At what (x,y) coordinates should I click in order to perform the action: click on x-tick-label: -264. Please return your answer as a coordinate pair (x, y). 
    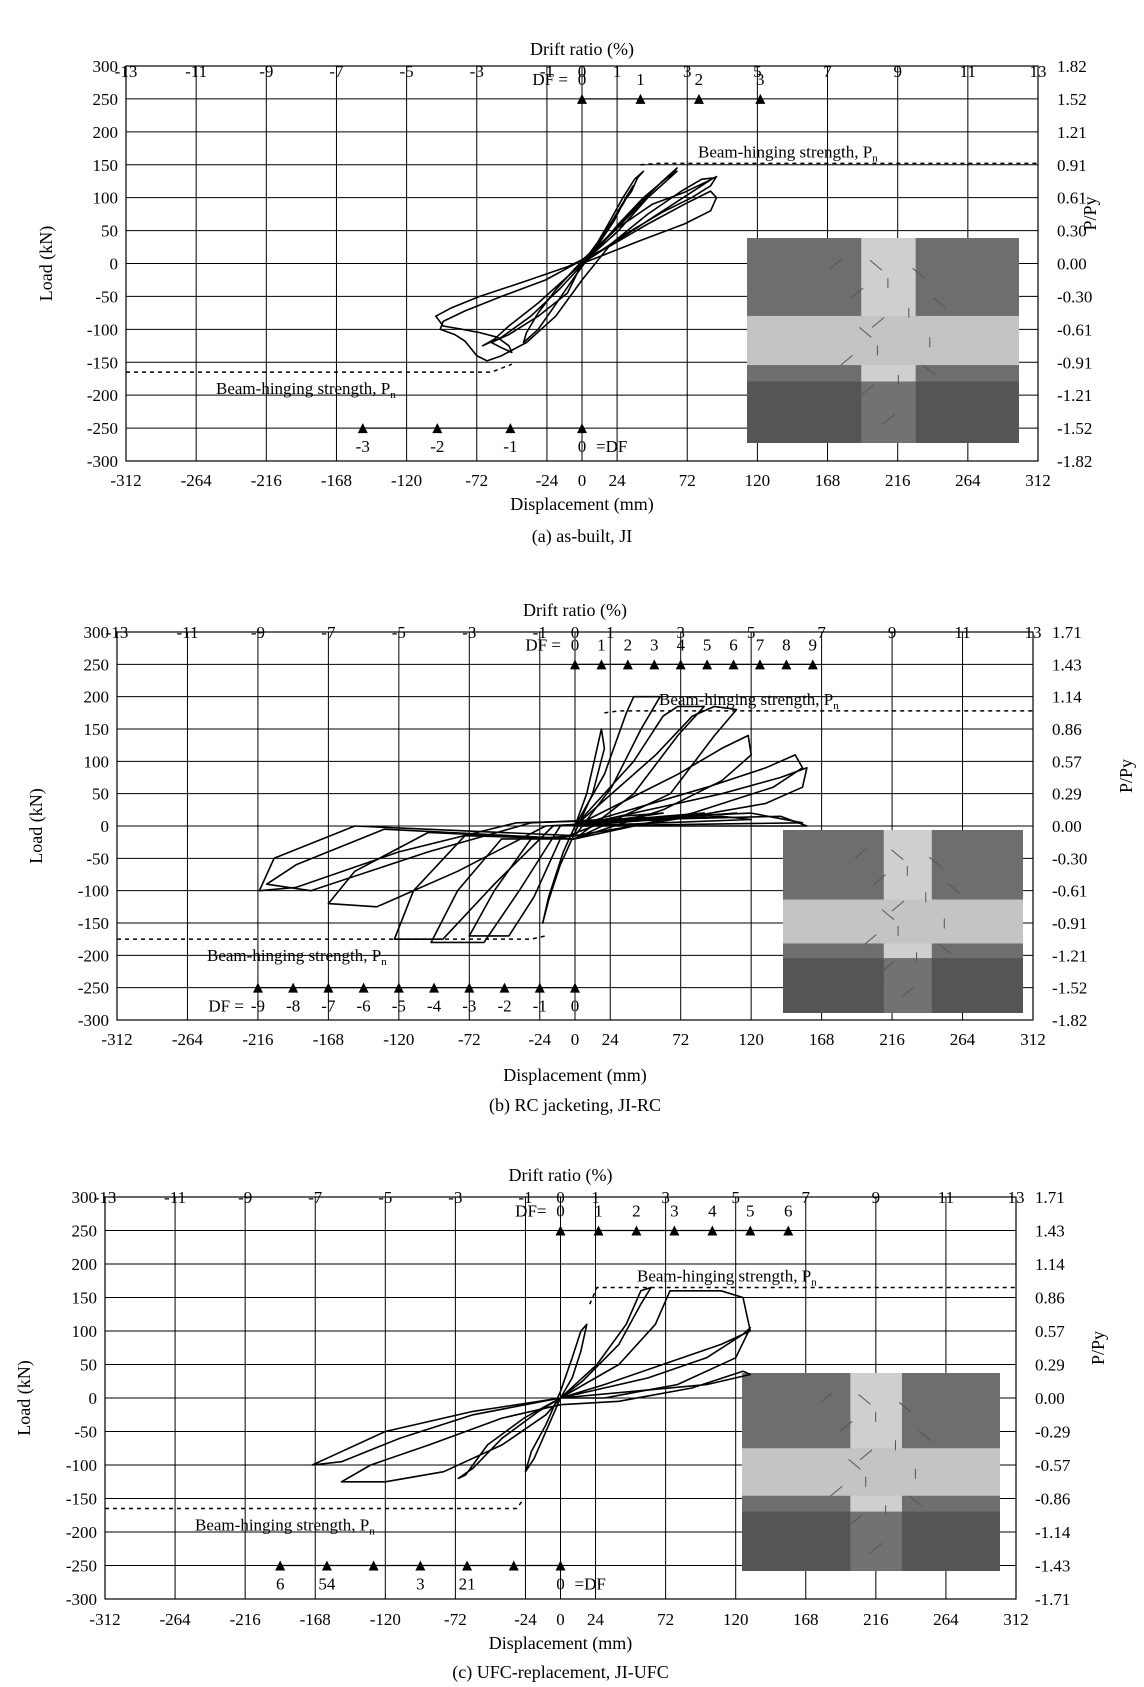
    Looking at the image, I should click on (188, 1039).